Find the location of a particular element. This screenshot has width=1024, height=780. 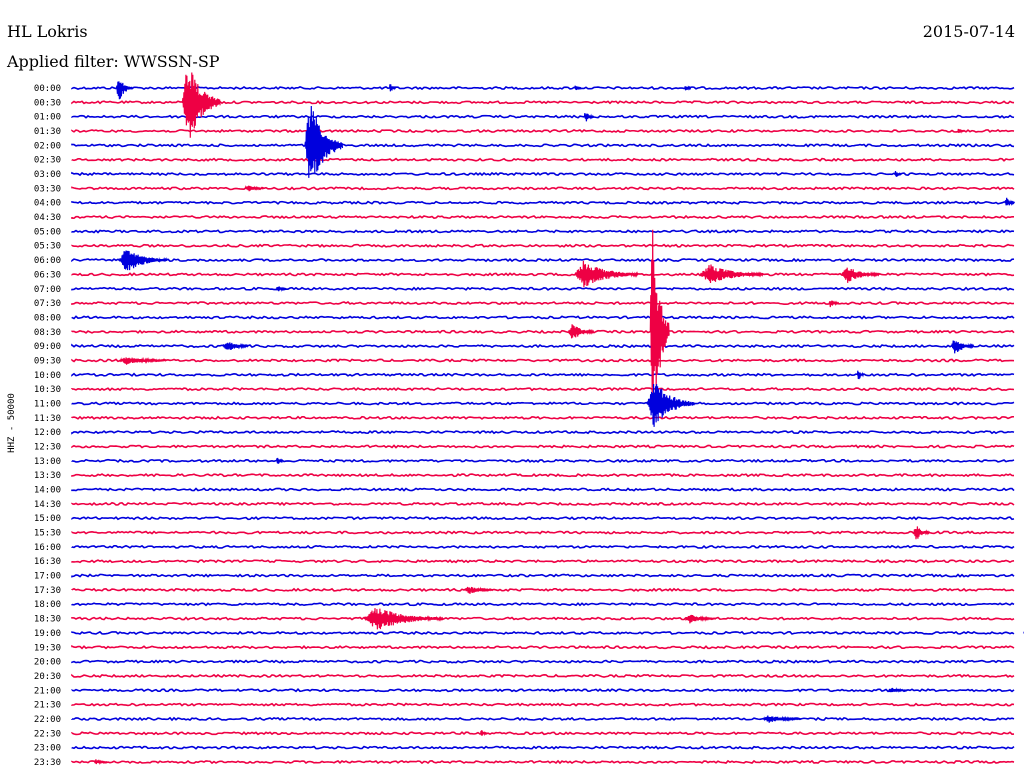

trace-row-2000 is located at coordinates (543, 661).